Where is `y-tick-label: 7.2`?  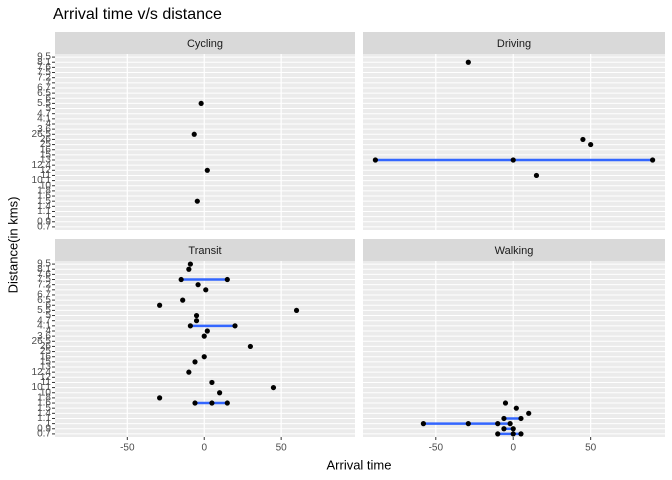
y-tick-label: 7.2 is located at coordinates (44, 77).